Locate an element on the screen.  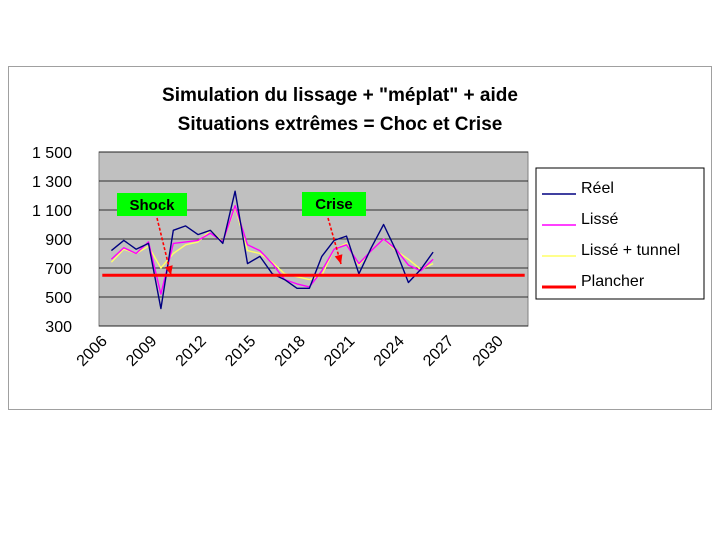
y-tick-label: 1 300 is located at coordinates (52, 182).